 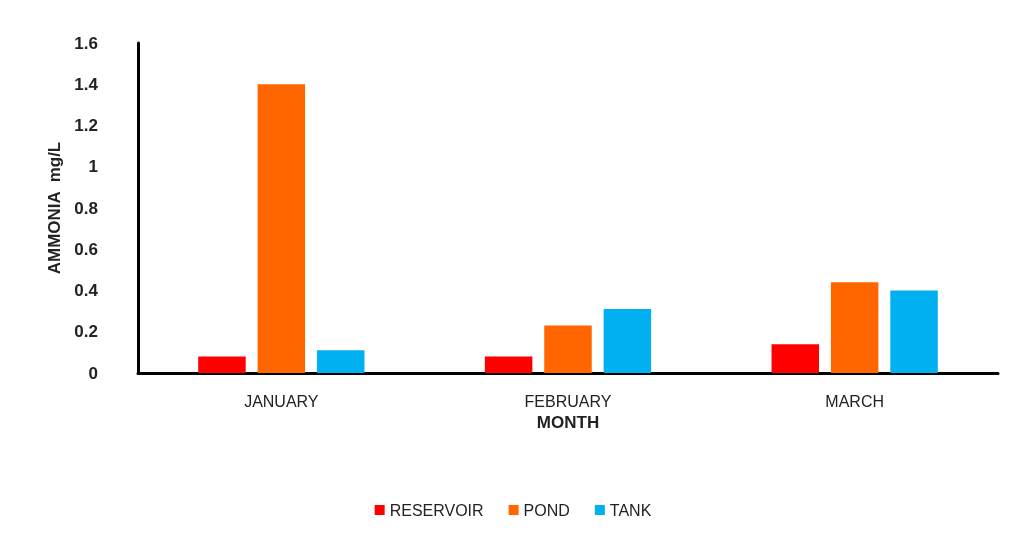 What do you see at coordinates (86, 290) in the screenshot?
I see `y-tick-label: 0.4` at bounding box center [86, 290].